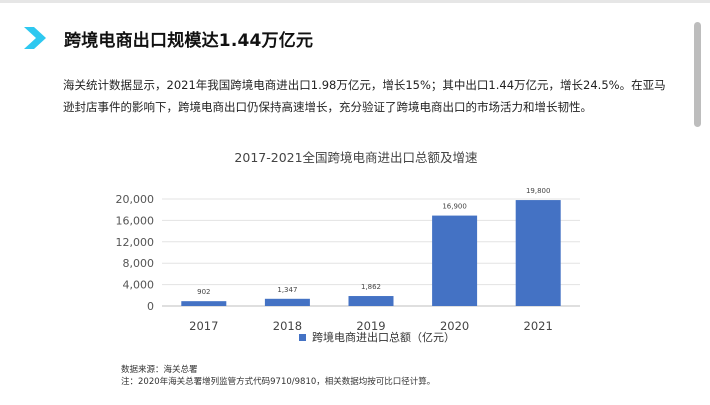 This screenshot has height=405, width=710. What do you see at coordinates (697, 74) in the screenshot?
I see `scrollbar` at bounding box center [697, 74].